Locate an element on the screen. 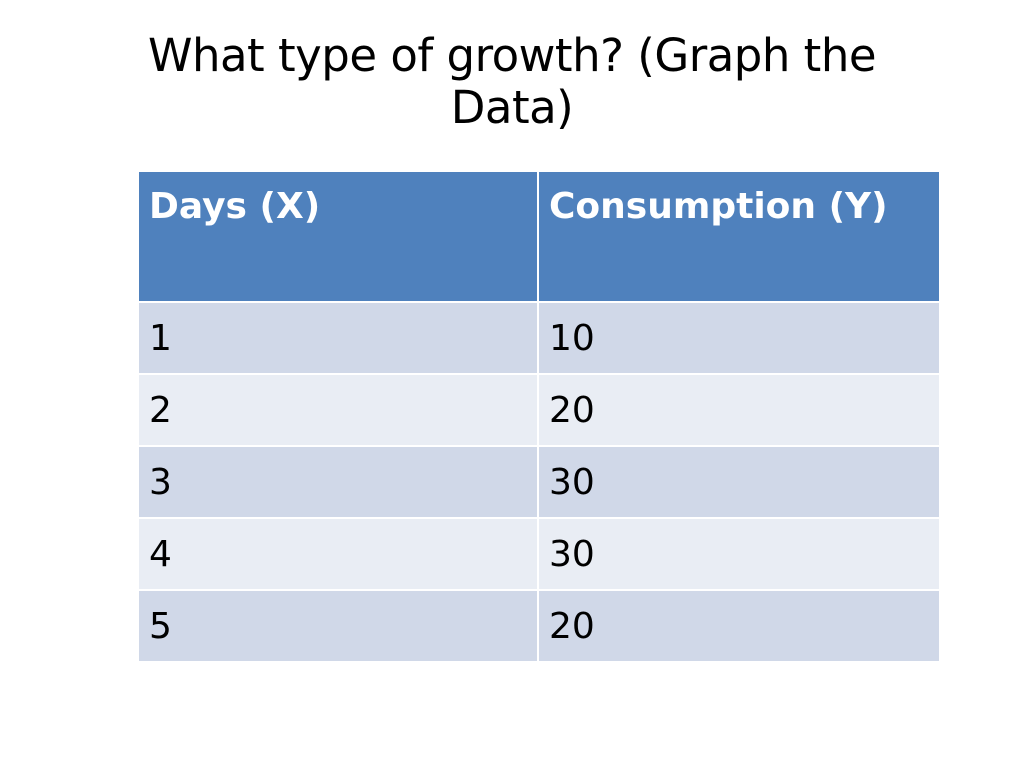 The height and width of the screenshot is (768, 1024). table-header-row: Days (X) Consumption (Y) is located at coordinates (539, 236).